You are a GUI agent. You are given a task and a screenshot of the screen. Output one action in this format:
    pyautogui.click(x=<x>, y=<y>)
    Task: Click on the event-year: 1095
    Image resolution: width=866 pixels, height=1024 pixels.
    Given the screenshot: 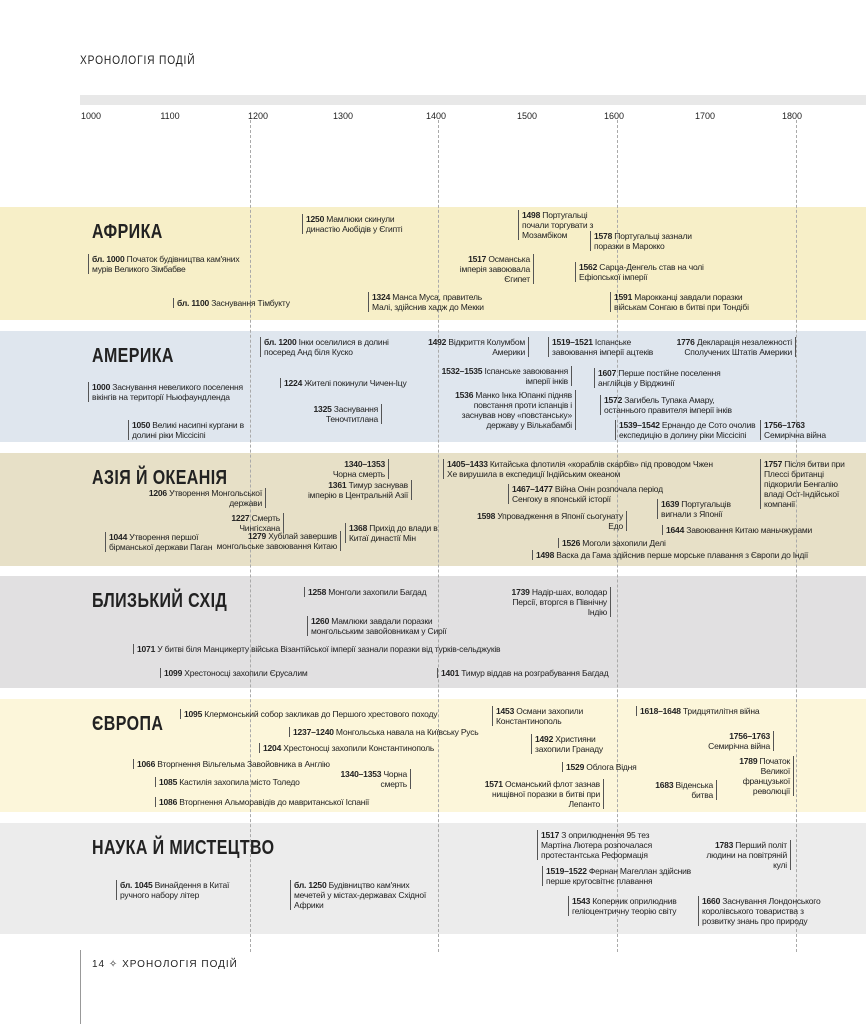 What is the action you would take?
    pyautogui.click(x=193, y=714)
    